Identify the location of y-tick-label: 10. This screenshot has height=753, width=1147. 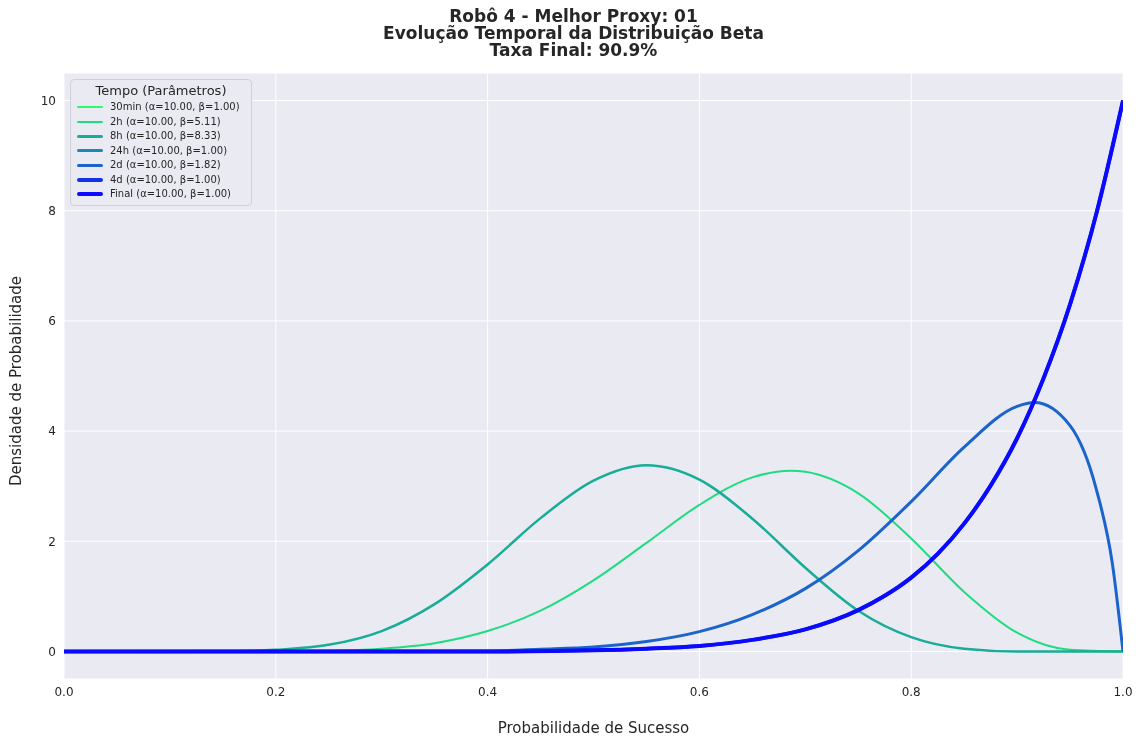
(48, 100).